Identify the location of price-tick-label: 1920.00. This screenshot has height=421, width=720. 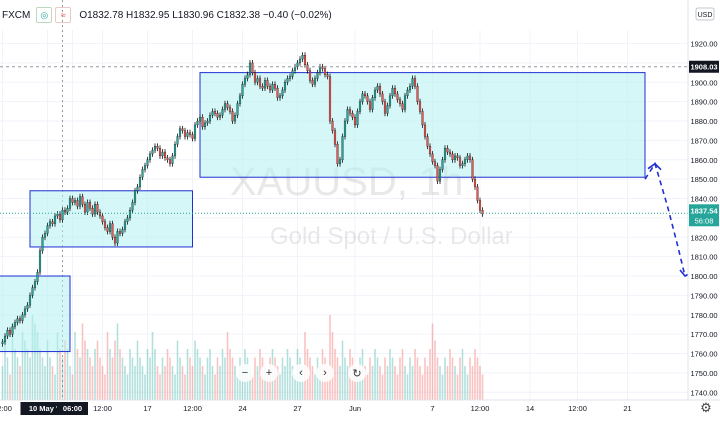
(703, 44).